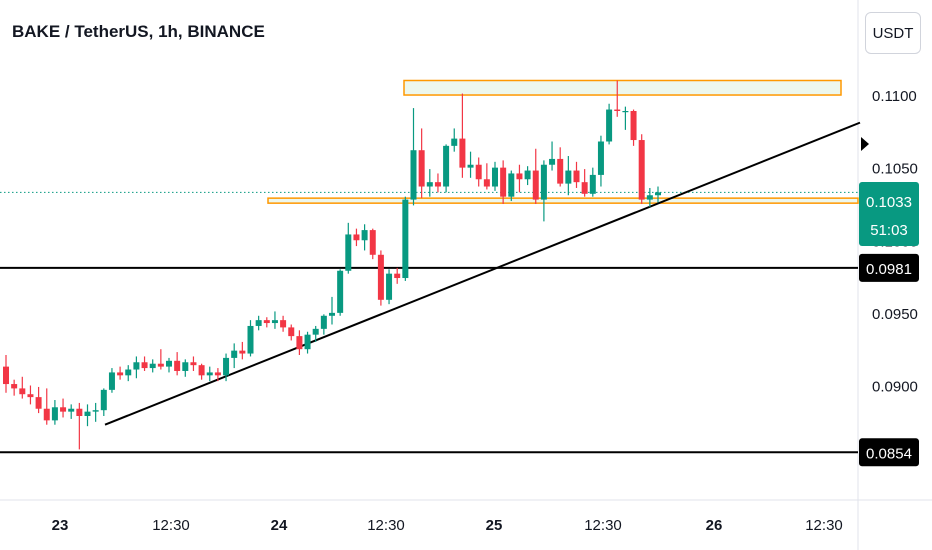 This screenshot has width=932, height=550. I want to click on current-price-label: 0.1033, so click(889, 202).